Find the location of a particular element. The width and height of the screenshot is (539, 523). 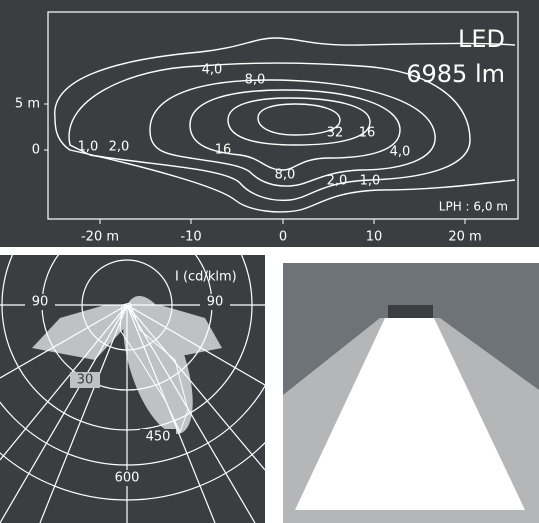

x-axis-label: 20 m is located at coordinates (464, 237).